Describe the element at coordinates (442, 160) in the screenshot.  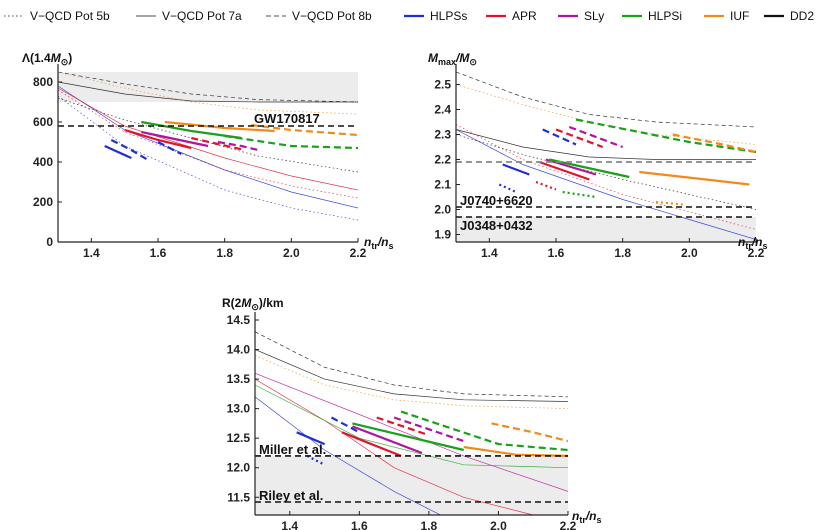
I see `y-tick-label: 2.2` at that location.